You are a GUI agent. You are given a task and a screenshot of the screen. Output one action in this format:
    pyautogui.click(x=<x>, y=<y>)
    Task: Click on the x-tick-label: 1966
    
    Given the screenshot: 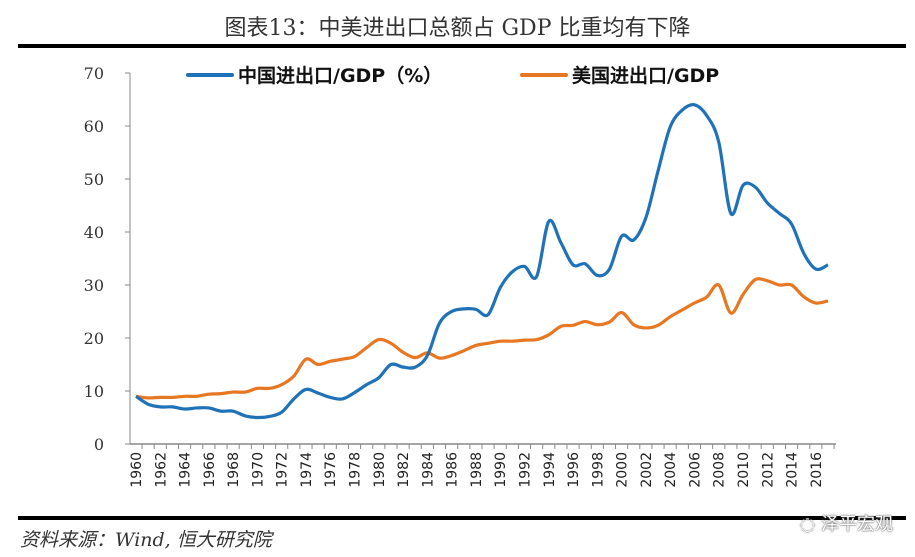 What is the action you would take?
    pyautogui.click(x=210, y=470)
    